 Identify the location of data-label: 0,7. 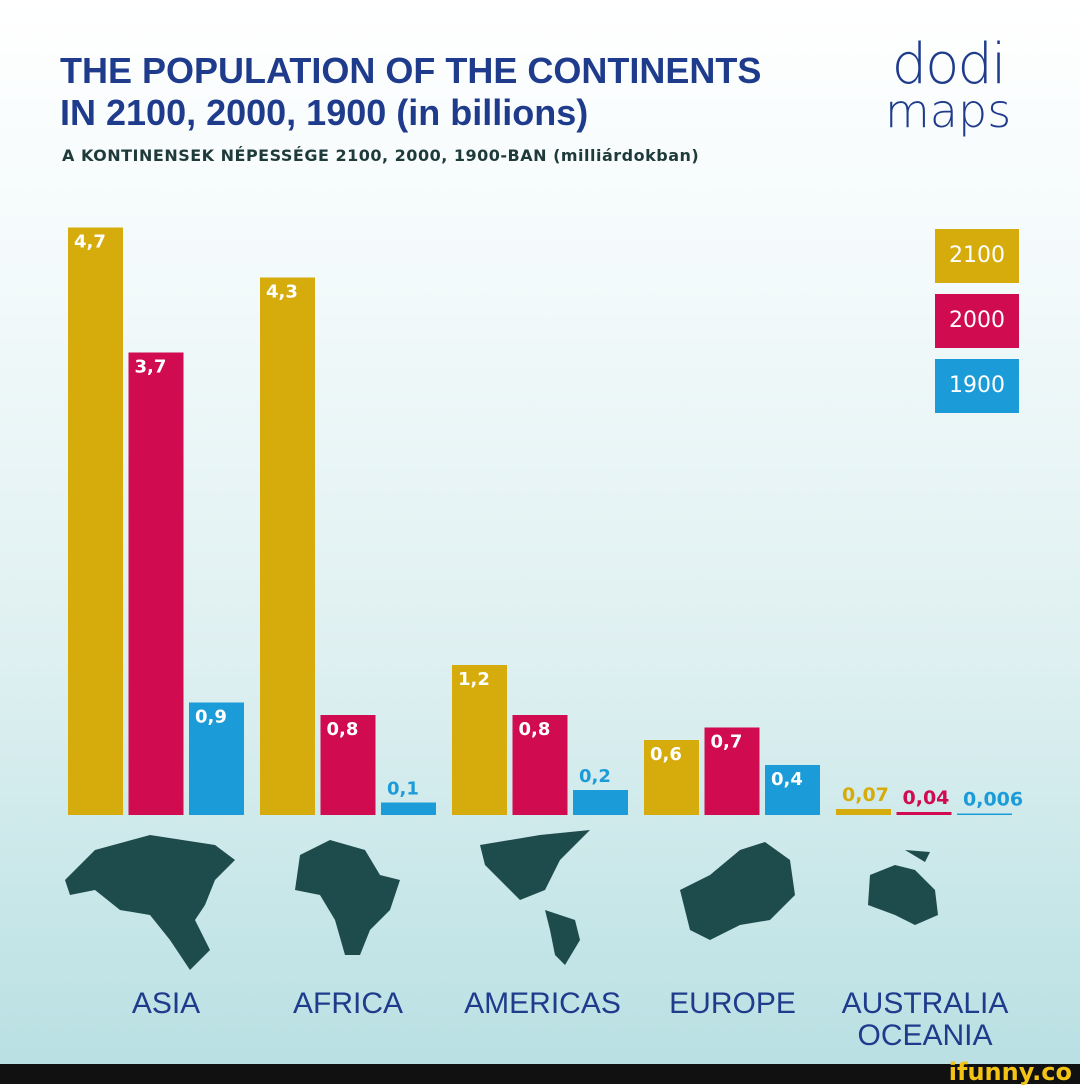
(727, 742).